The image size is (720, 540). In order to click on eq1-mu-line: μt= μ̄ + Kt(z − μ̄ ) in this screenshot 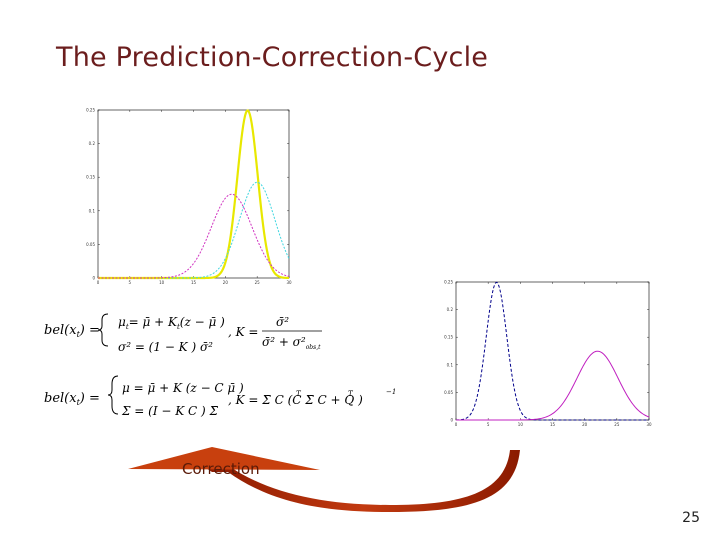, I will do `click(171, 323)`.